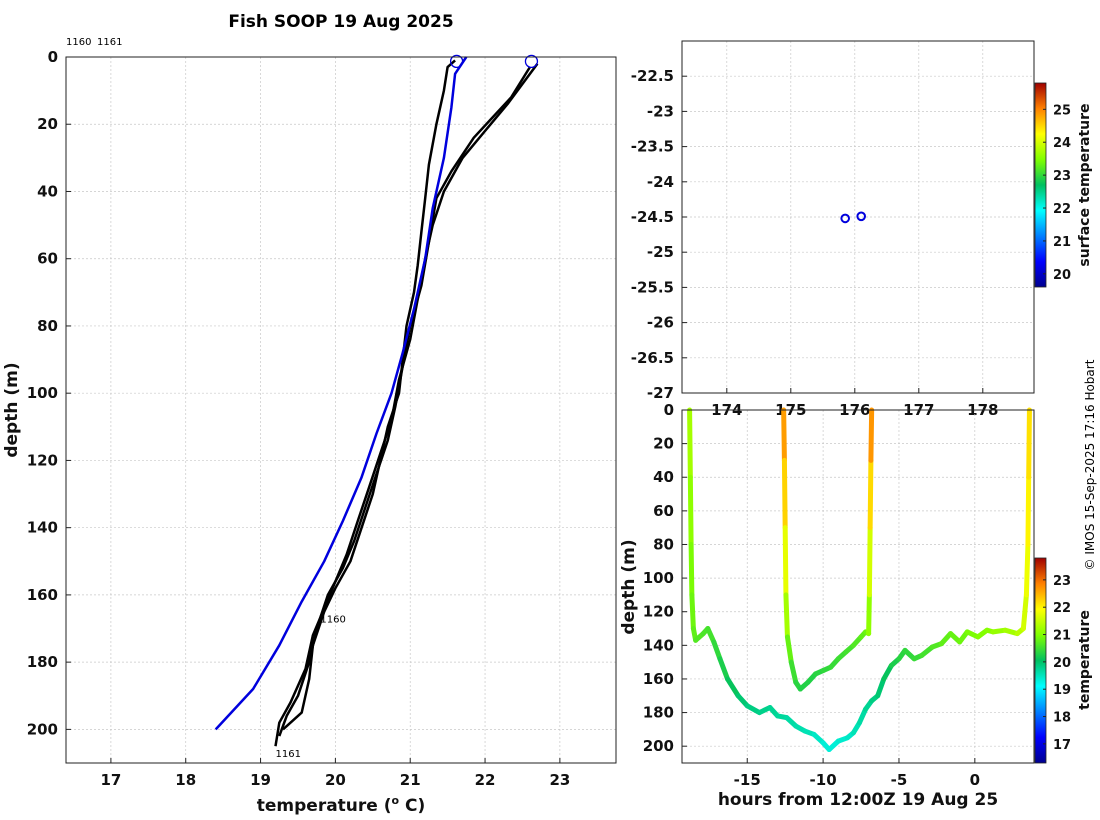  Describe the element at coordinates (663, 444) in the screenshot. I see `depth-time-y-tick-label: 20` at that location.